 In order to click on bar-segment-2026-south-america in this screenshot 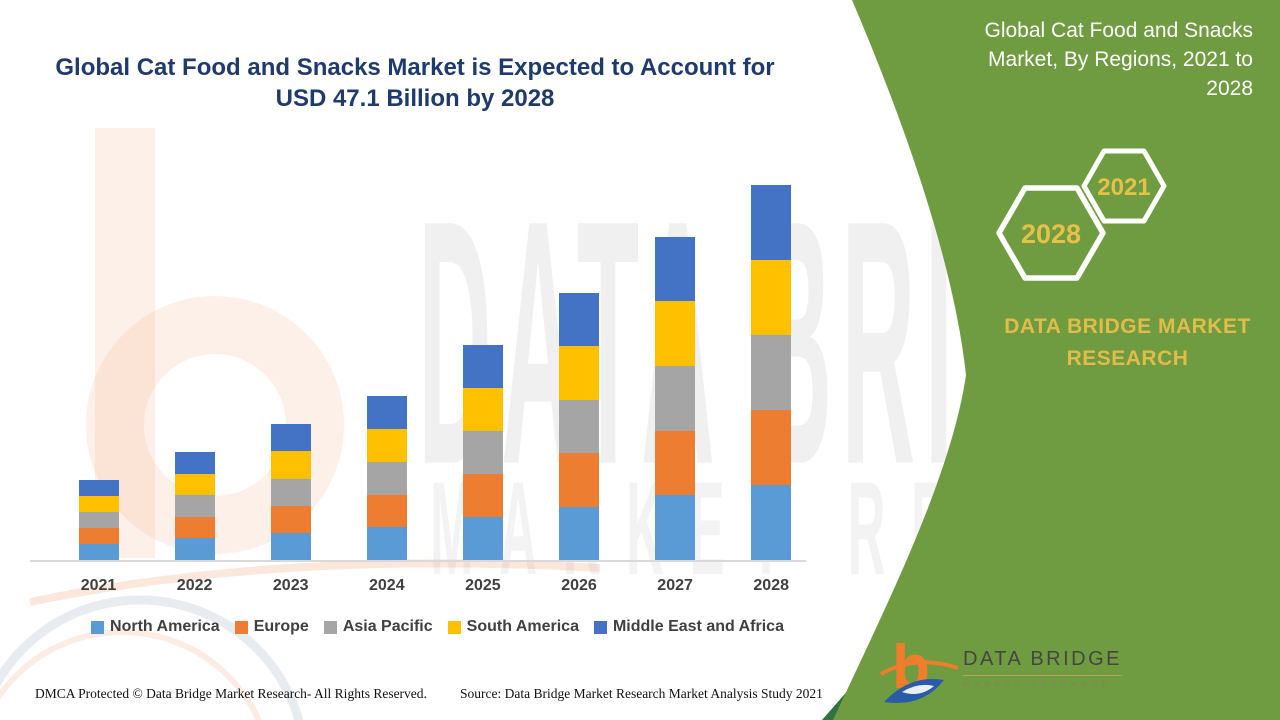, I will do `click(579, 373)`.